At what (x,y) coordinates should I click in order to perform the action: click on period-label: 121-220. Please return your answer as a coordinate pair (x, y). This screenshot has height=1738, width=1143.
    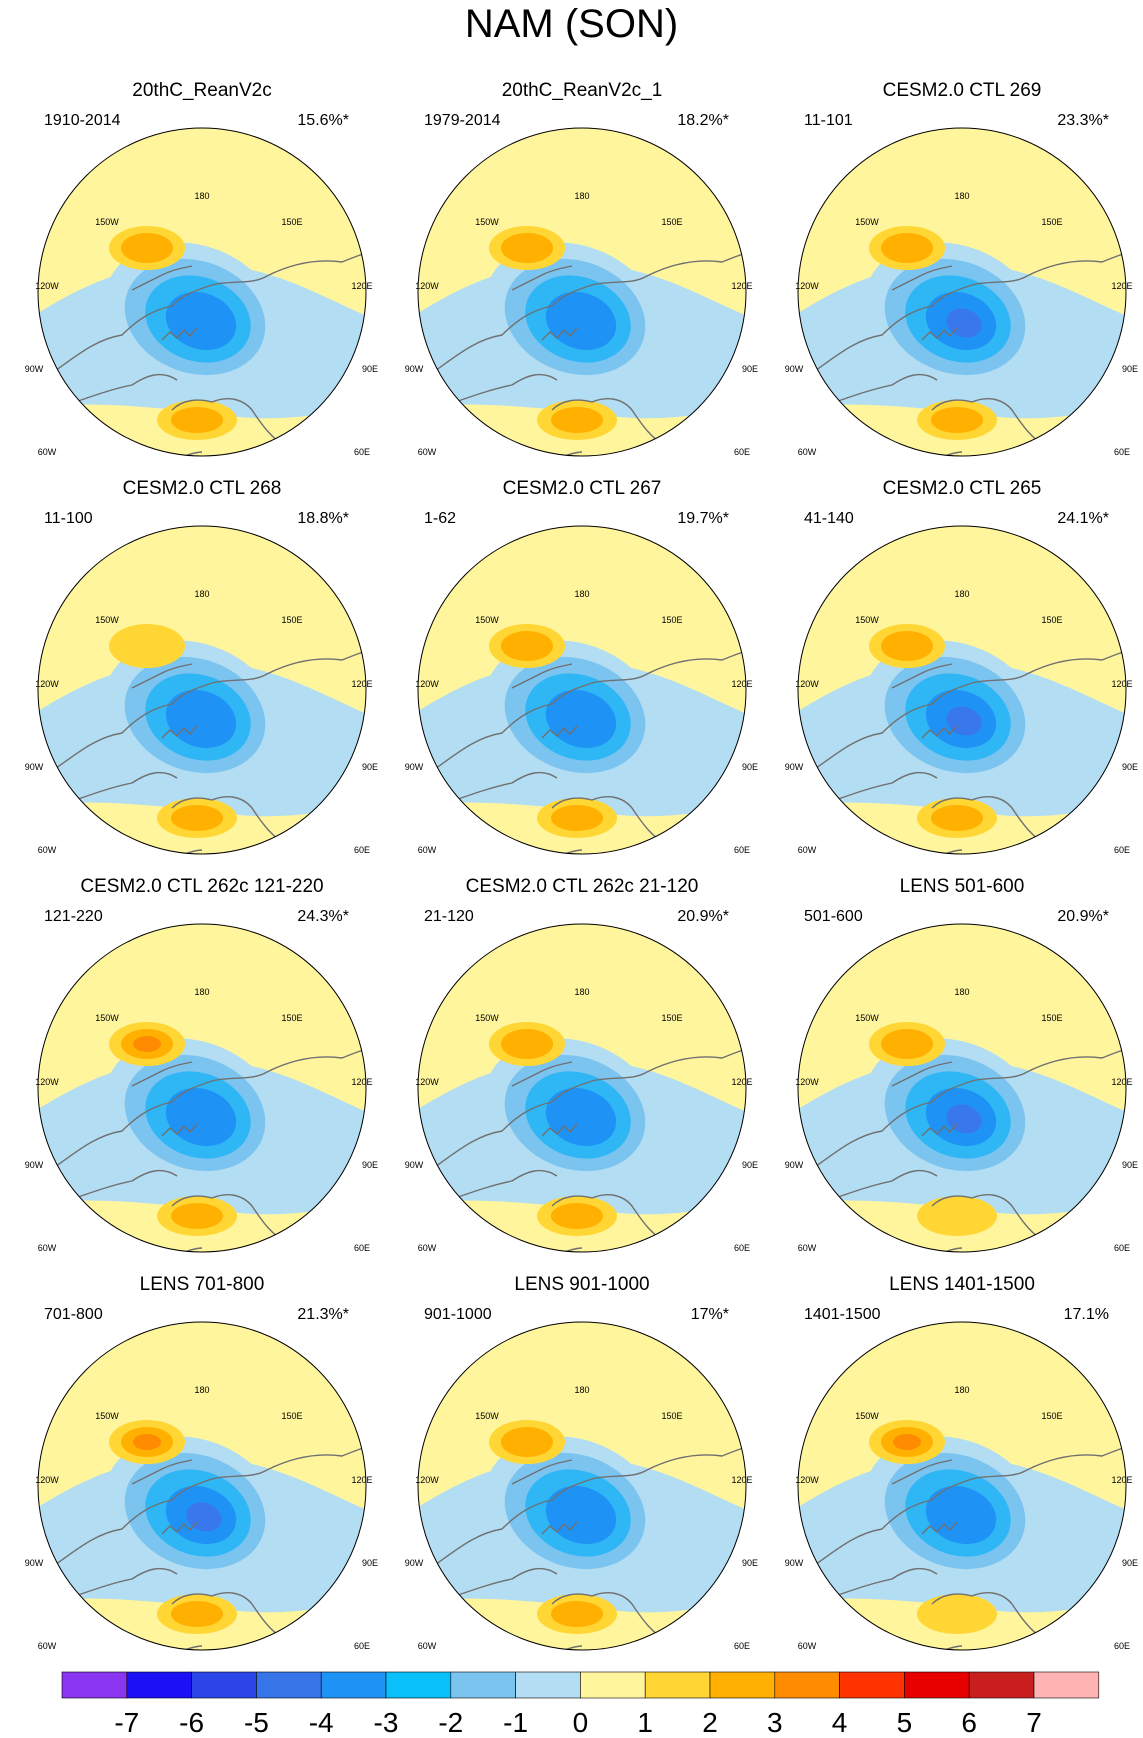
    Looking at the image, I should click on (73, 916).